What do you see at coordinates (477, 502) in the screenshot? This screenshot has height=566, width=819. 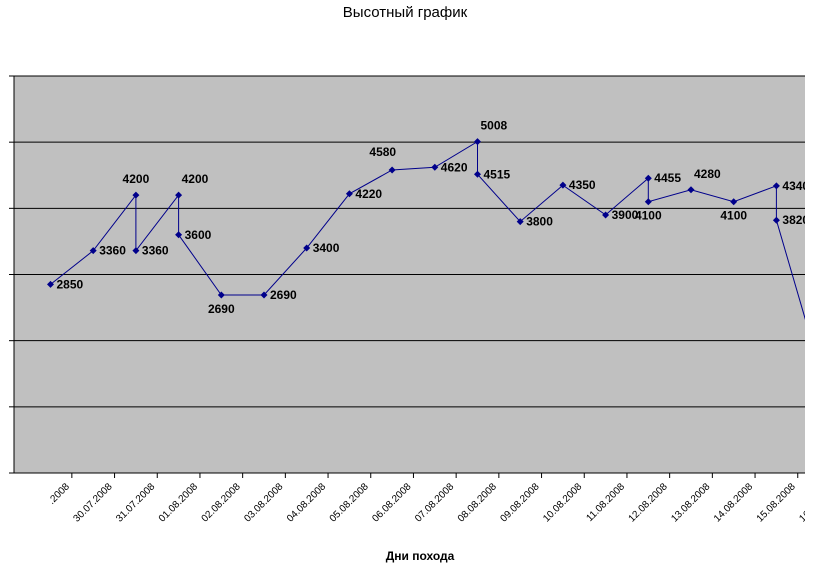 I see `x-tick-label: 08.08.2008` at bounding box center [477, 502].